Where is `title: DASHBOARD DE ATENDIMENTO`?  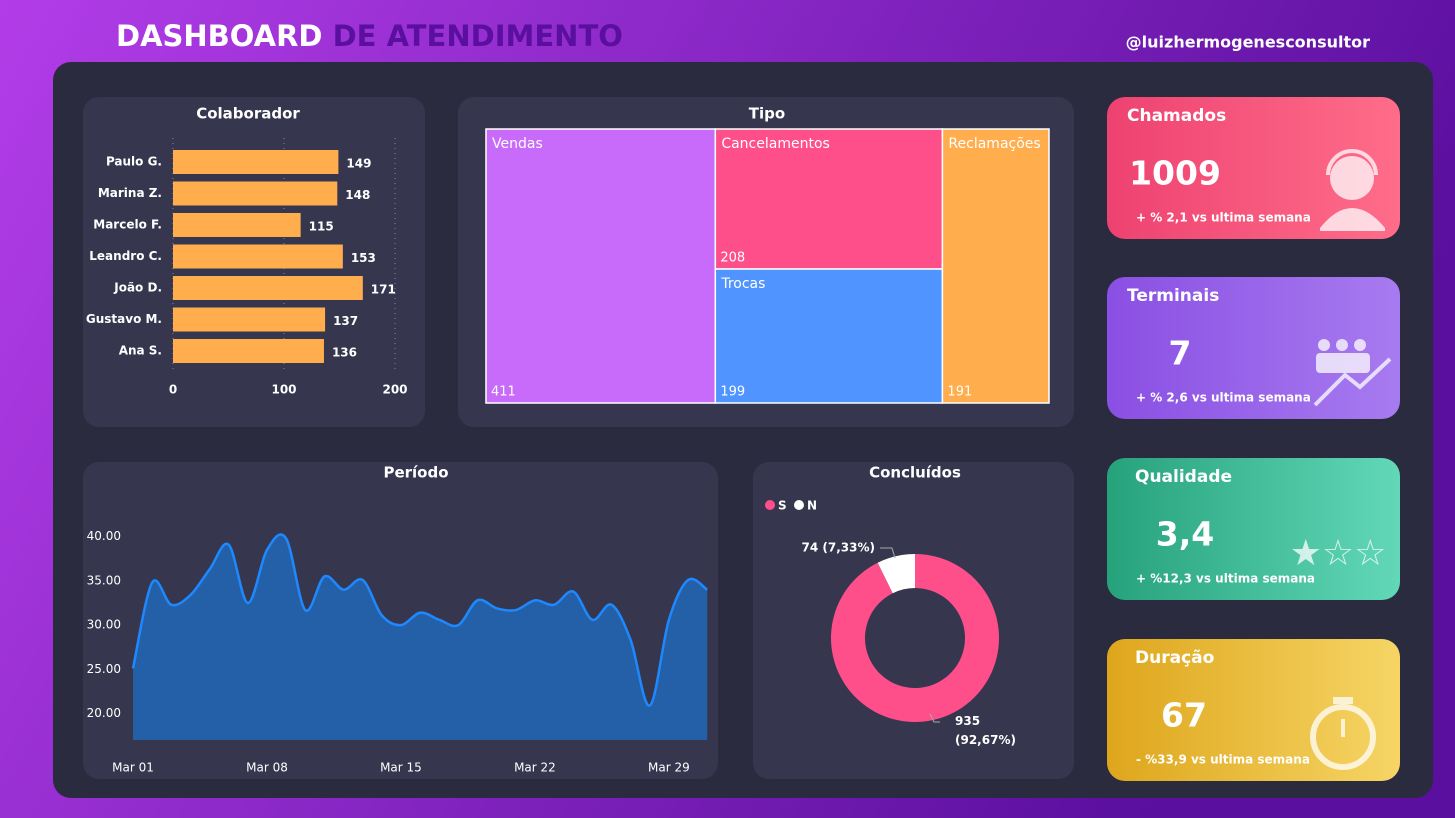 title: DASHBOARD DE ATENDIMENTO is located at coordinates (369, 36).